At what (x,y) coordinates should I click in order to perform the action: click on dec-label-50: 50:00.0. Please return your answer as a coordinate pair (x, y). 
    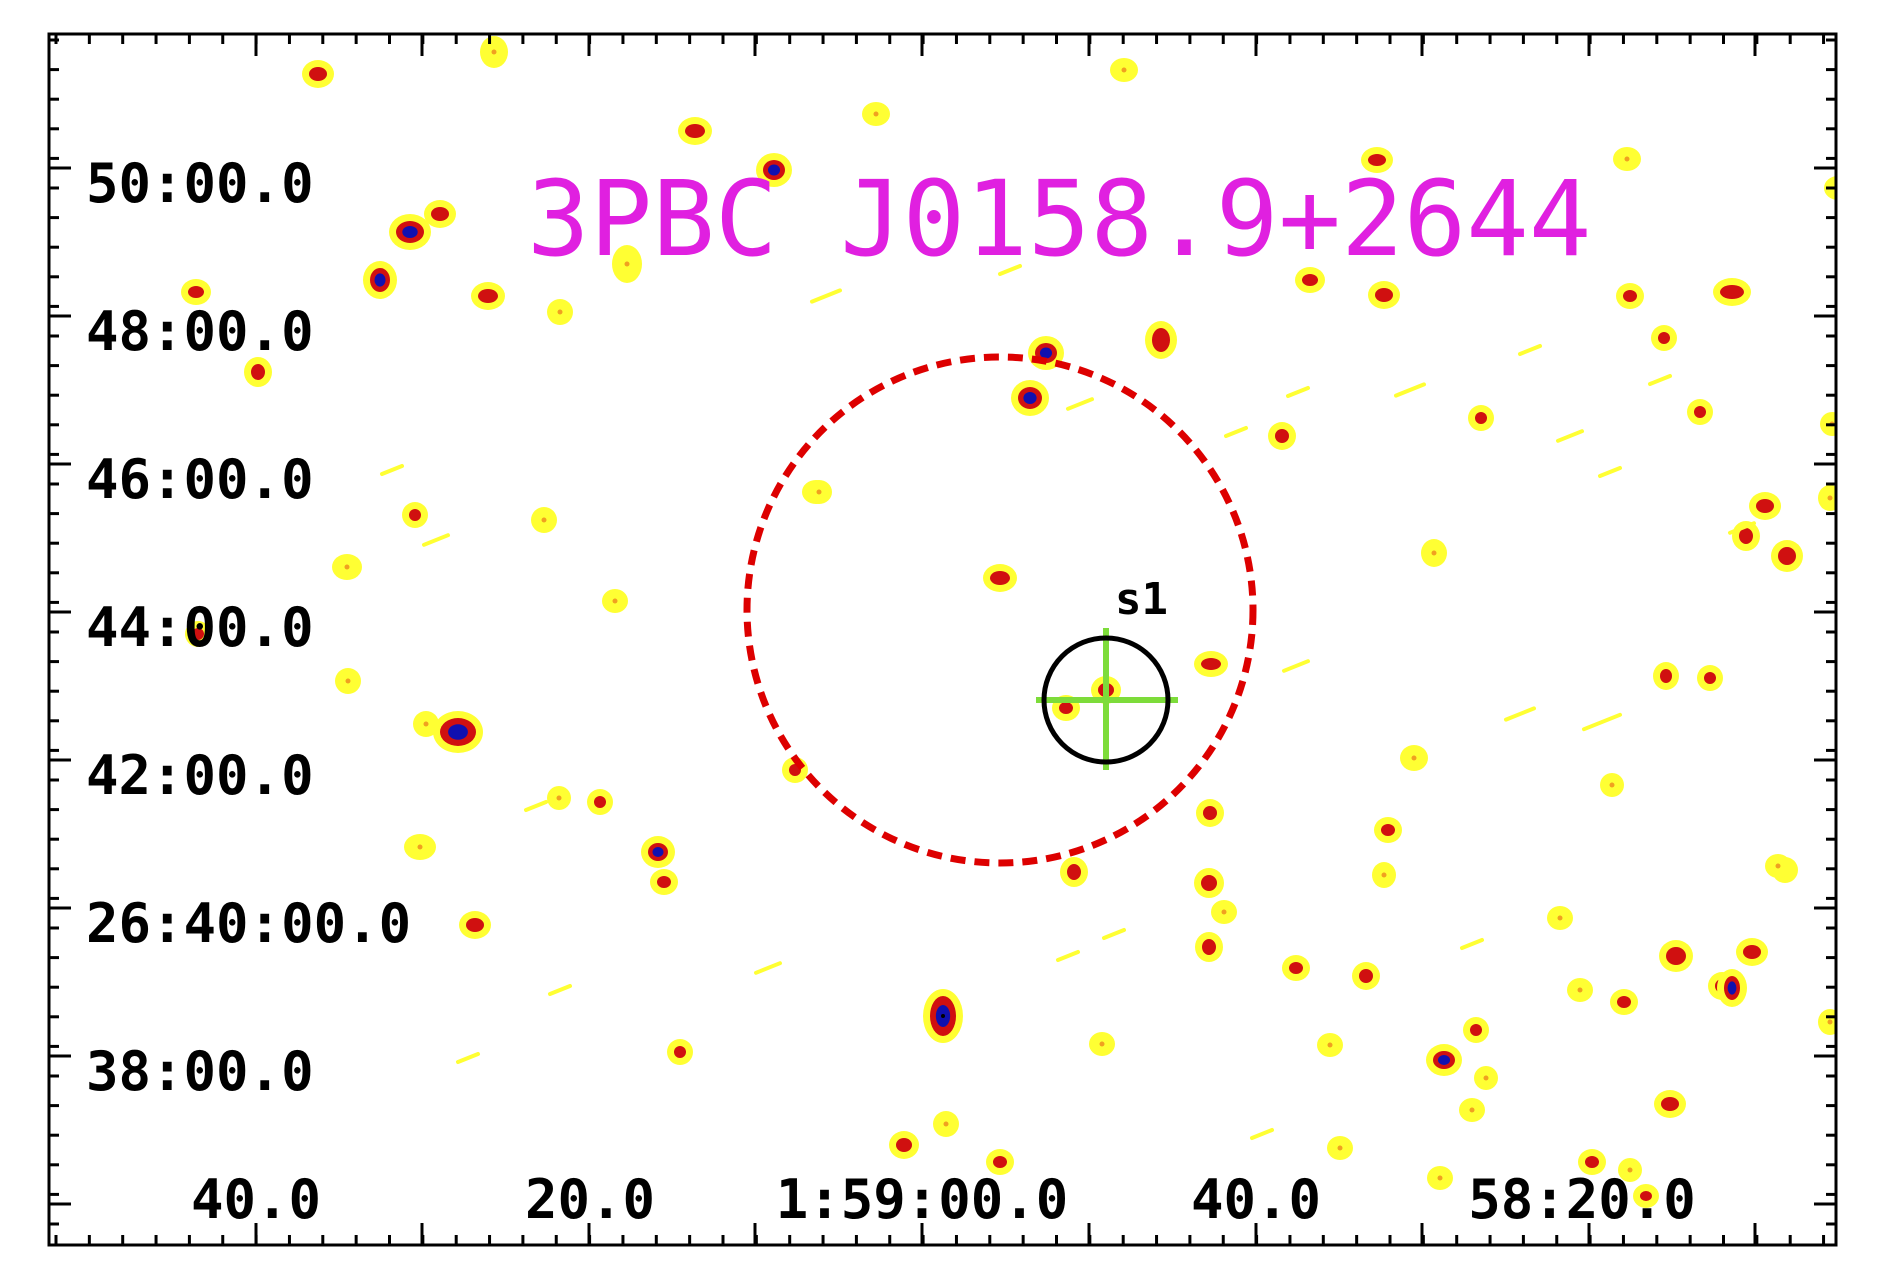
    Looking at the image, I should click on (200, 183).